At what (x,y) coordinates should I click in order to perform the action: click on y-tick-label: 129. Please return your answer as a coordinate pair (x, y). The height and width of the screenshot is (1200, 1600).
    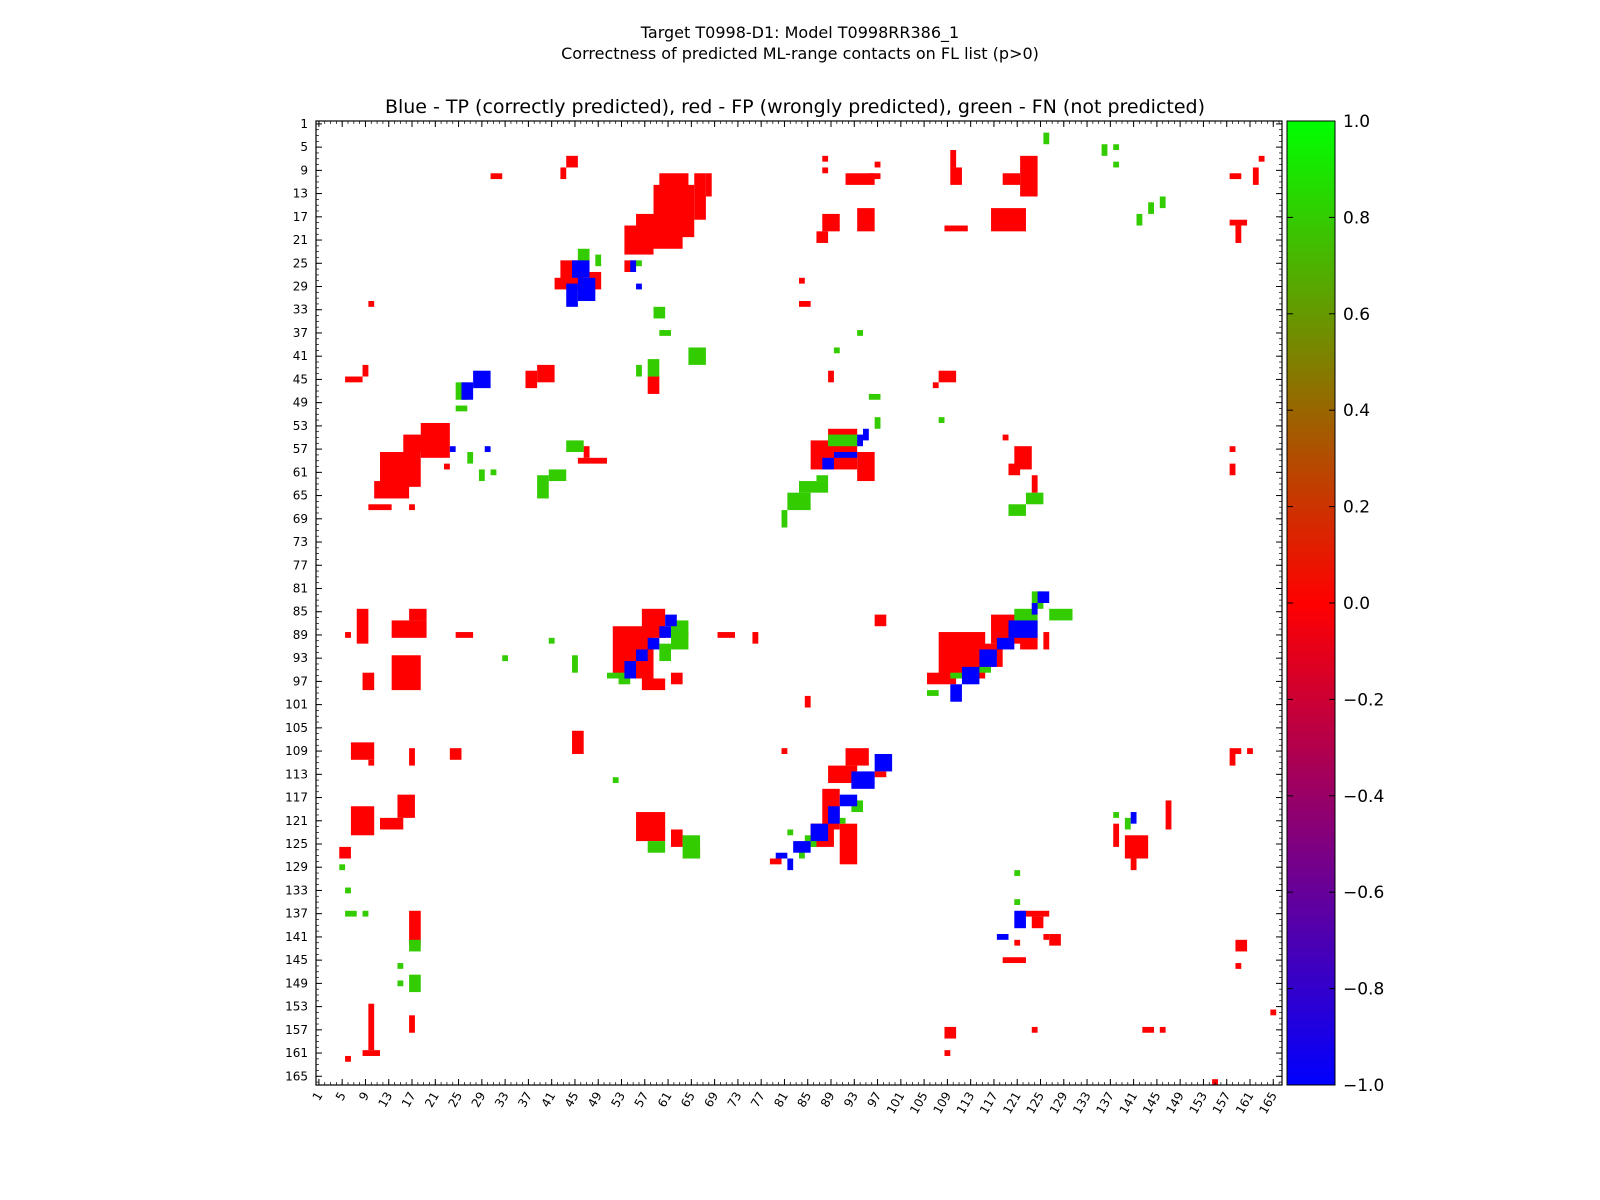
    Looking at the image, I should click on (296, 867).